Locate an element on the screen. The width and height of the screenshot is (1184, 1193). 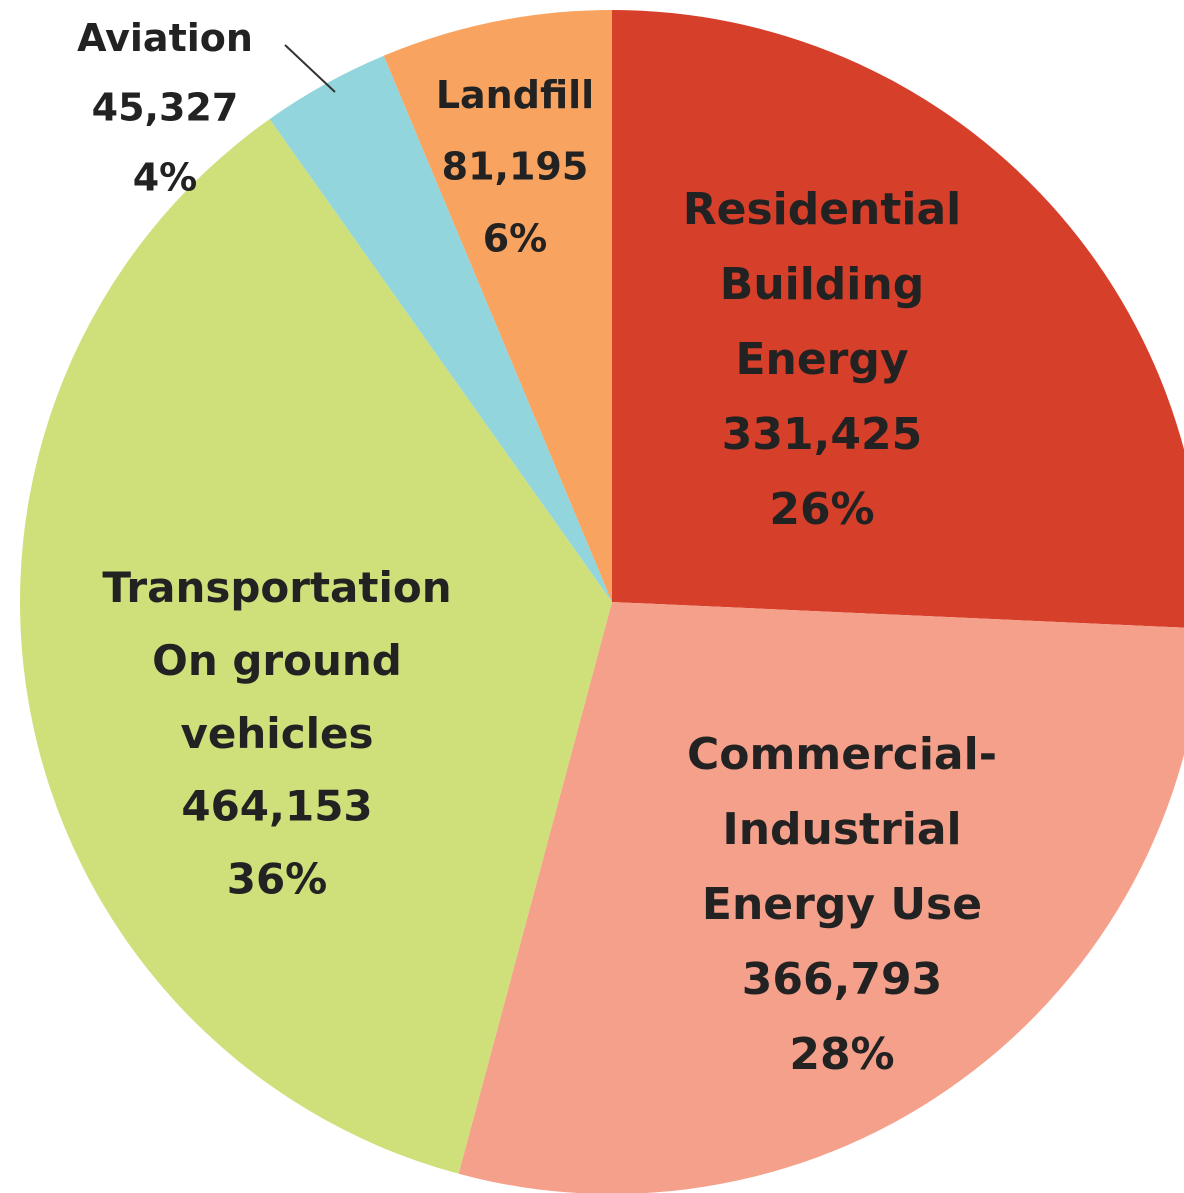
slice-label: Landfill is located at coordinates (515, 95).